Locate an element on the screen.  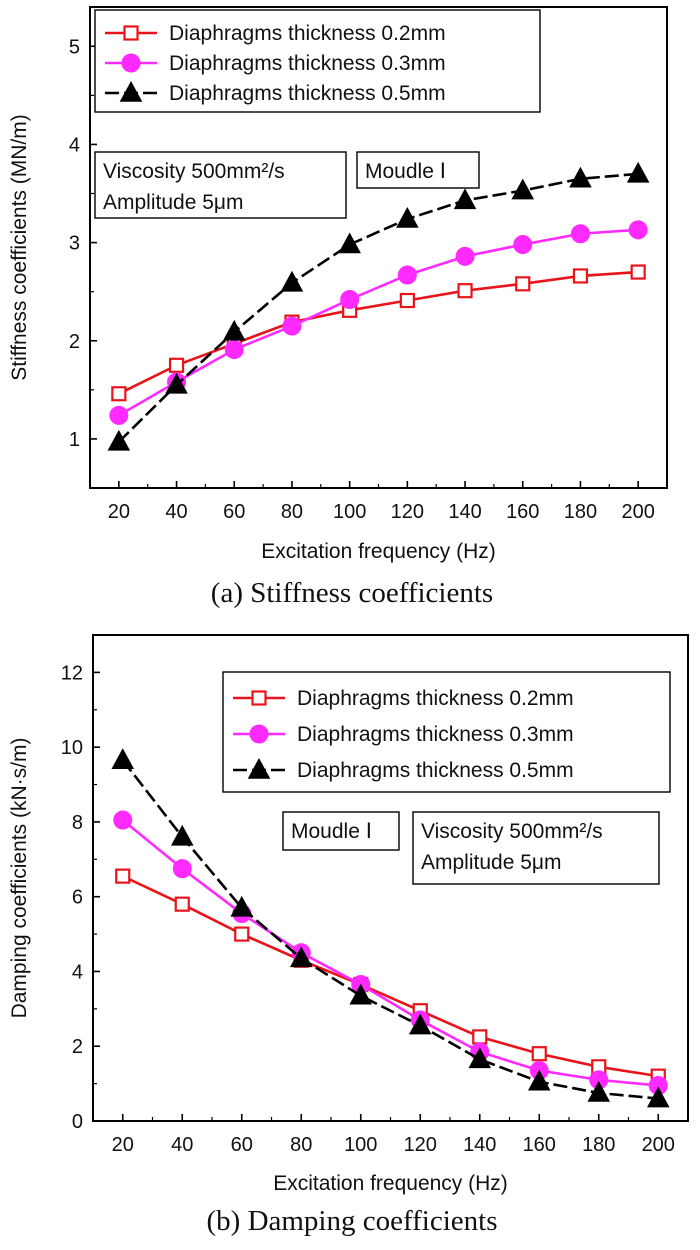
y-axis-label: Stiffness coefficients (MN/m) is located at coordinates (19, 247).